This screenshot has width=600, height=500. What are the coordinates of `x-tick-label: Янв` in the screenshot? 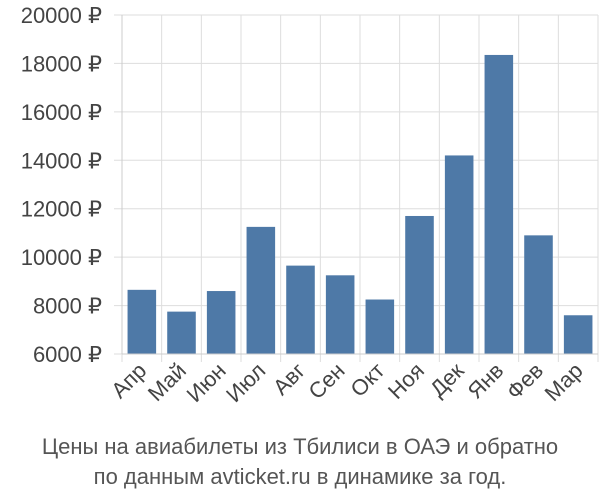 It's located at (486, 381).